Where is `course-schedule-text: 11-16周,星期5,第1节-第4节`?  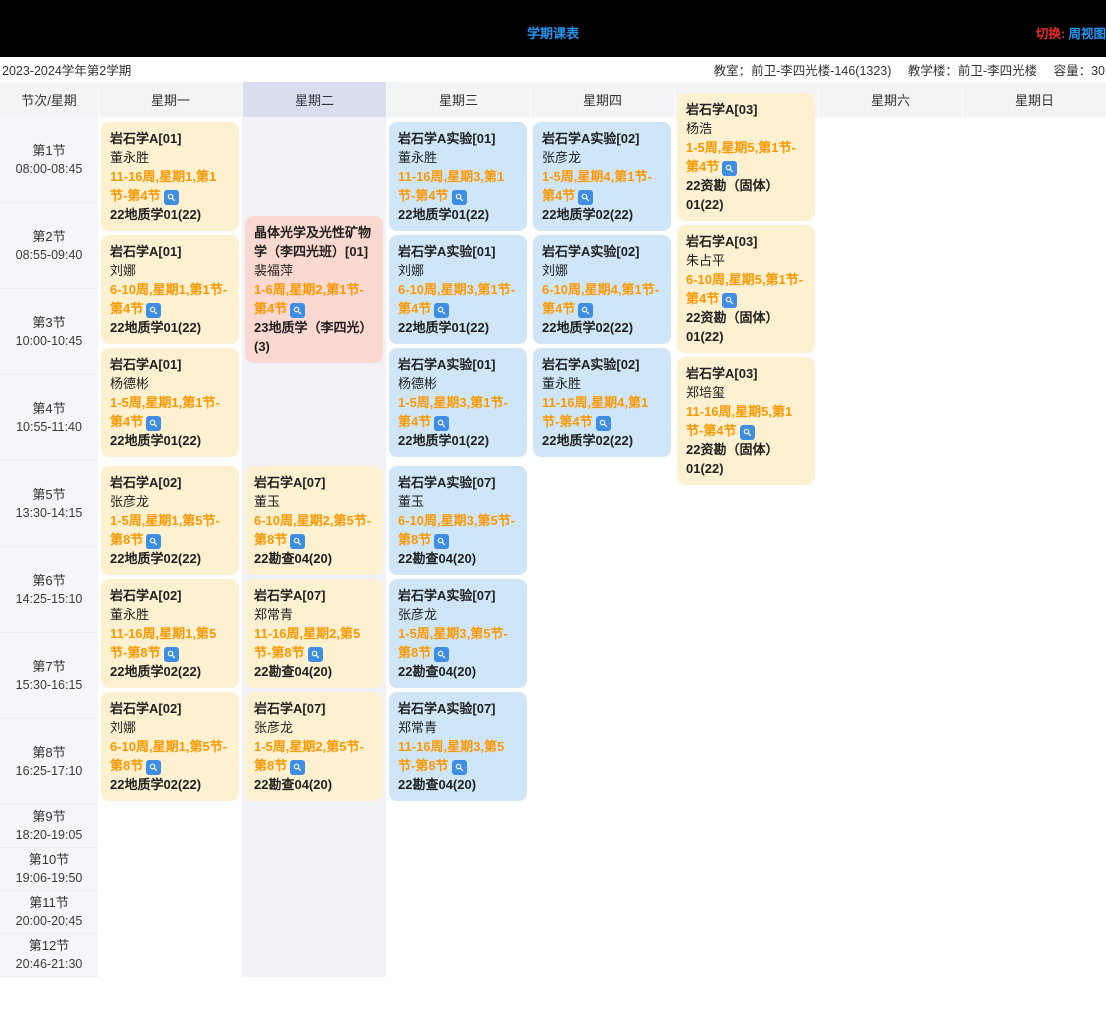 course-schedule-text: 11-16周,星期5,第1节-第4节 is located at coordinates (739, 421).